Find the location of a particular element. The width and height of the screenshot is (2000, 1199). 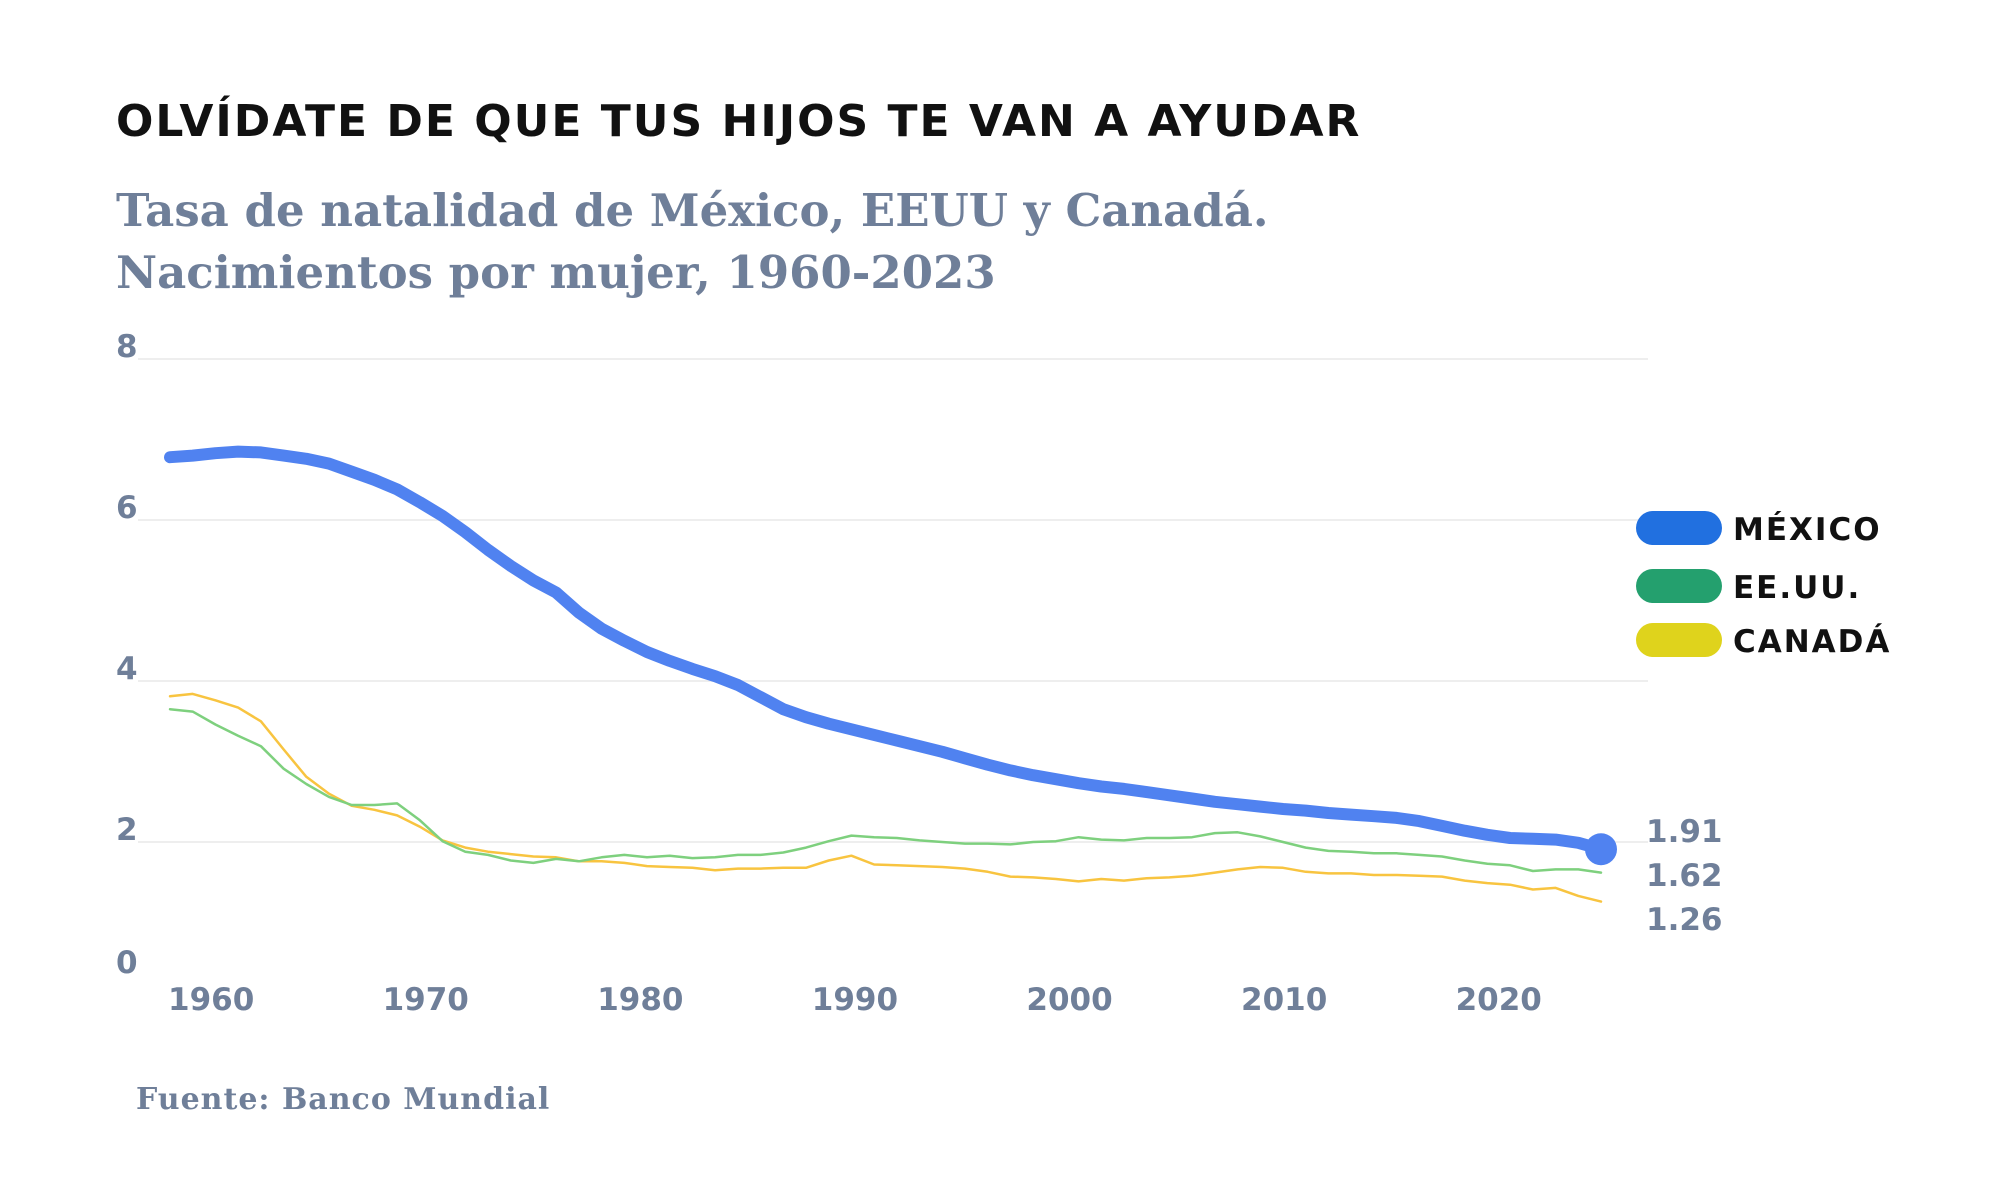

x-axis-ticks: 1960 1970 1980 1990 2000 2010 2020 is located at coordinates (855, 1000).